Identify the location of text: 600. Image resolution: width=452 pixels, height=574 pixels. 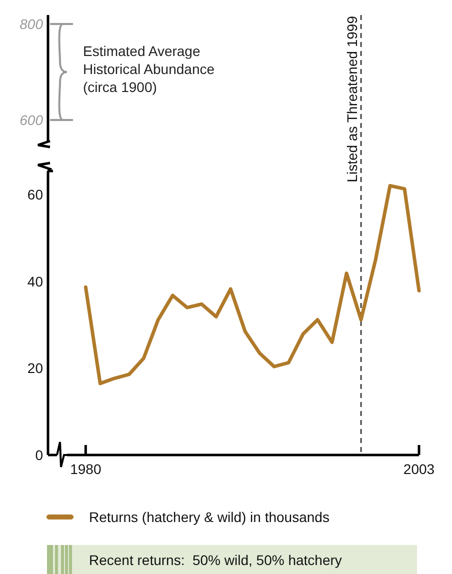
(32, 120).